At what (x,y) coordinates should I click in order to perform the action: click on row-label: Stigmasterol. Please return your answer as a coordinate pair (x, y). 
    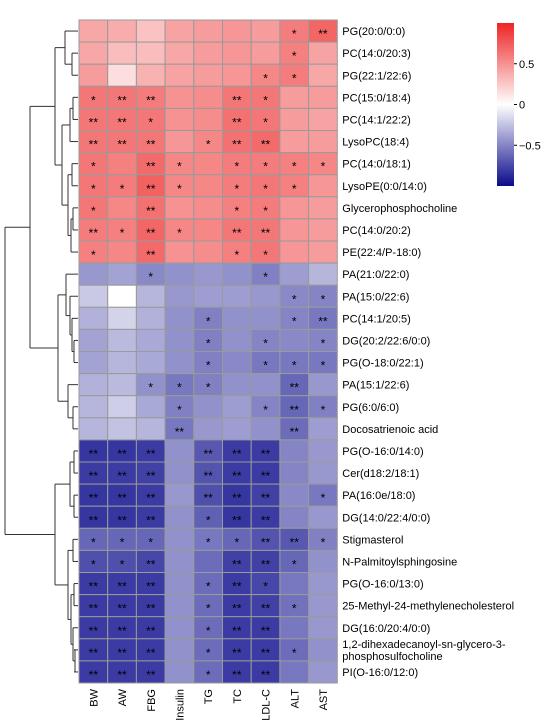
    Looking at the image, I should click on (372, 540).